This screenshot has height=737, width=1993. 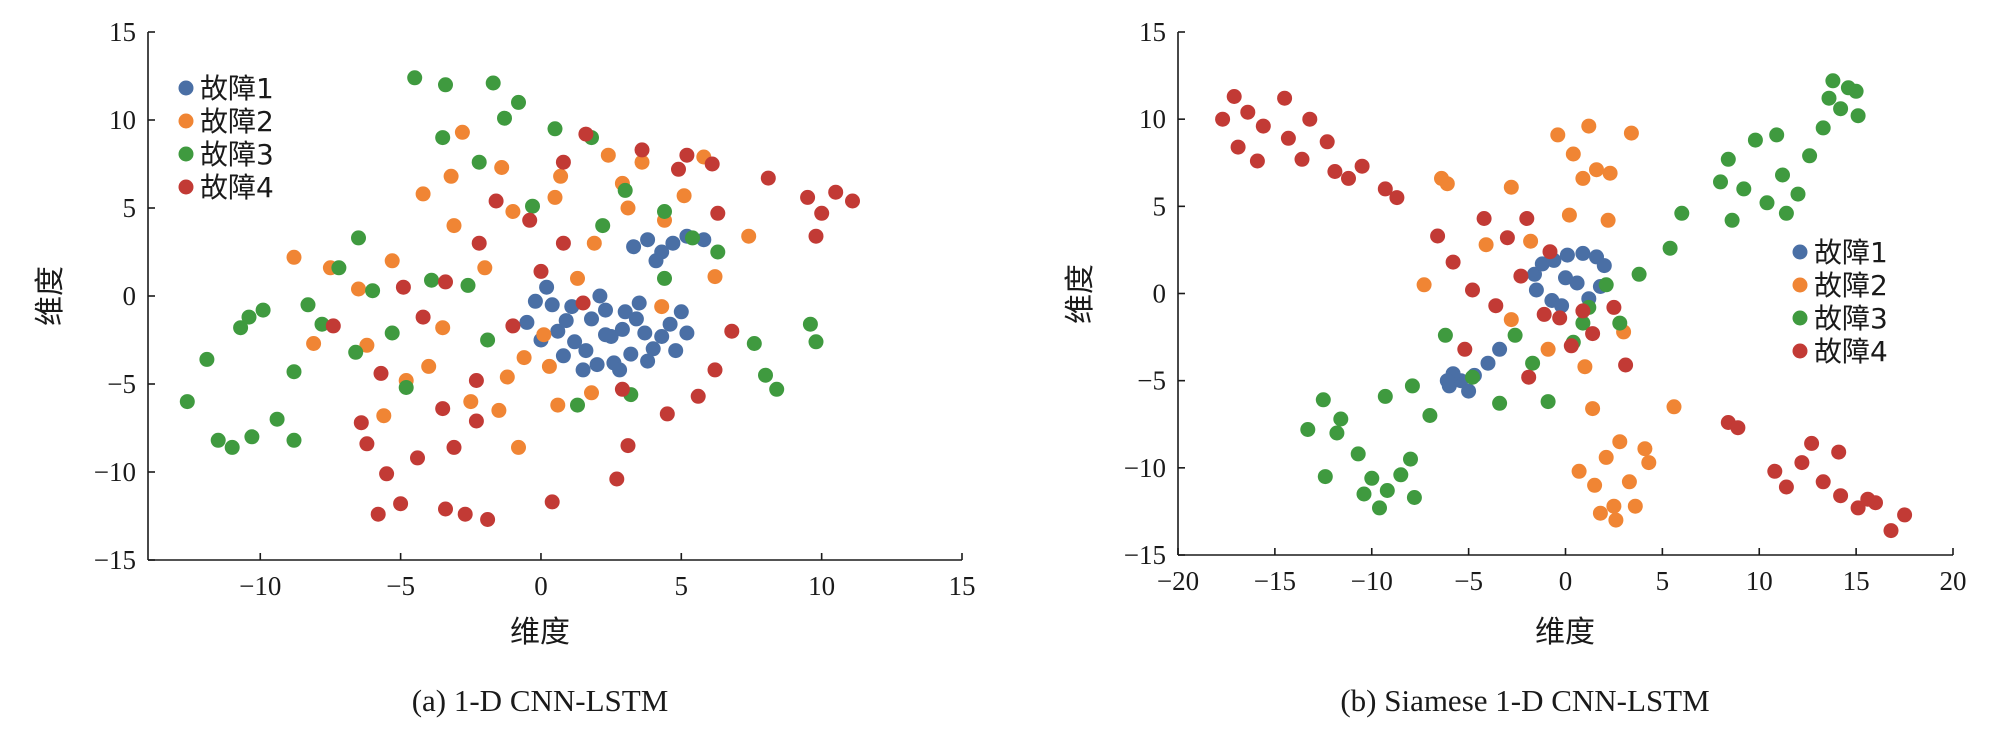 What do you see at coordinates (1800, 285) in the screenshot?
I see `legend-marker-b` at bounding box center [1800, 285].